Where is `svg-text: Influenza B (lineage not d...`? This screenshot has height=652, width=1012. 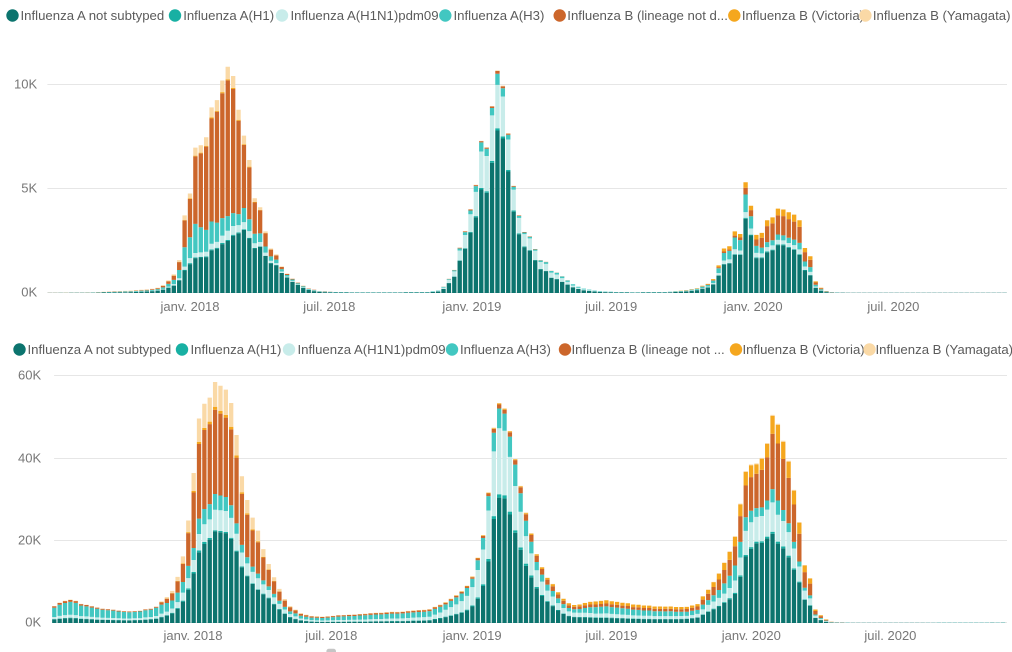 svg-text: Influenza B (lineage not d... is located at coordinates (647, 15).